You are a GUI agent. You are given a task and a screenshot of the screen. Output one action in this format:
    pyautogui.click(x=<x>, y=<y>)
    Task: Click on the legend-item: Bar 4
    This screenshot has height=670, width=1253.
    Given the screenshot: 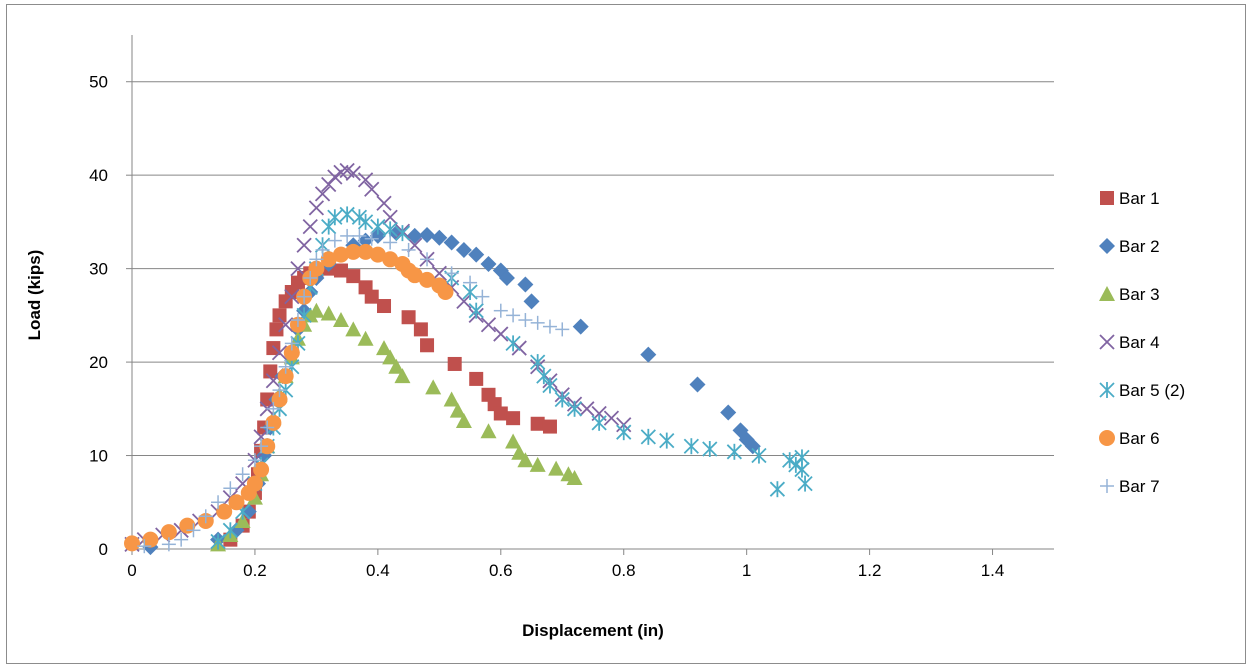 What is the action you would take?
    pyautogui.click(x=1129, y=342)
    